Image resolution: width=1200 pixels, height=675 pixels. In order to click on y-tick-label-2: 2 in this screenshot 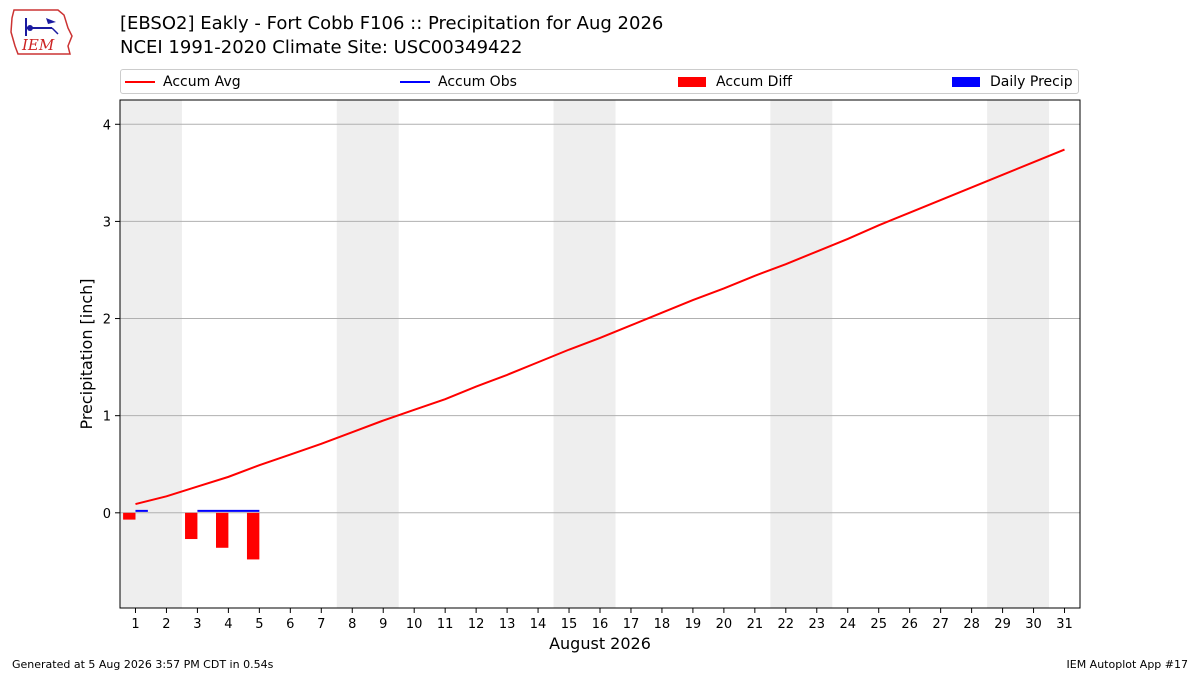, I will do `click(107, 320)`.